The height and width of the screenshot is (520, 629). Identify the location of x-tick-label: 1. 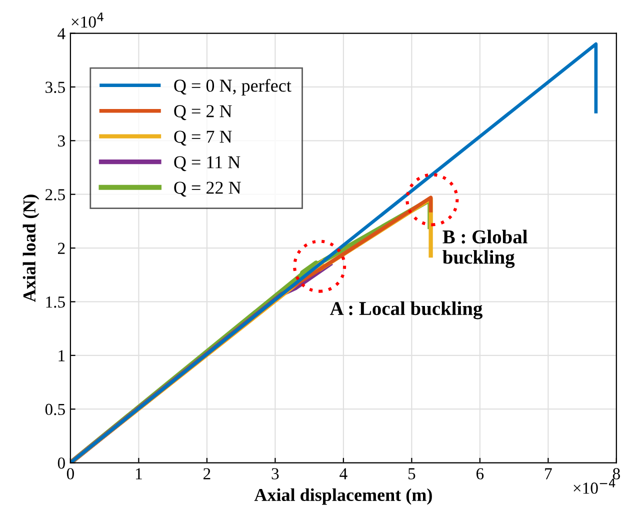
(139, 474).